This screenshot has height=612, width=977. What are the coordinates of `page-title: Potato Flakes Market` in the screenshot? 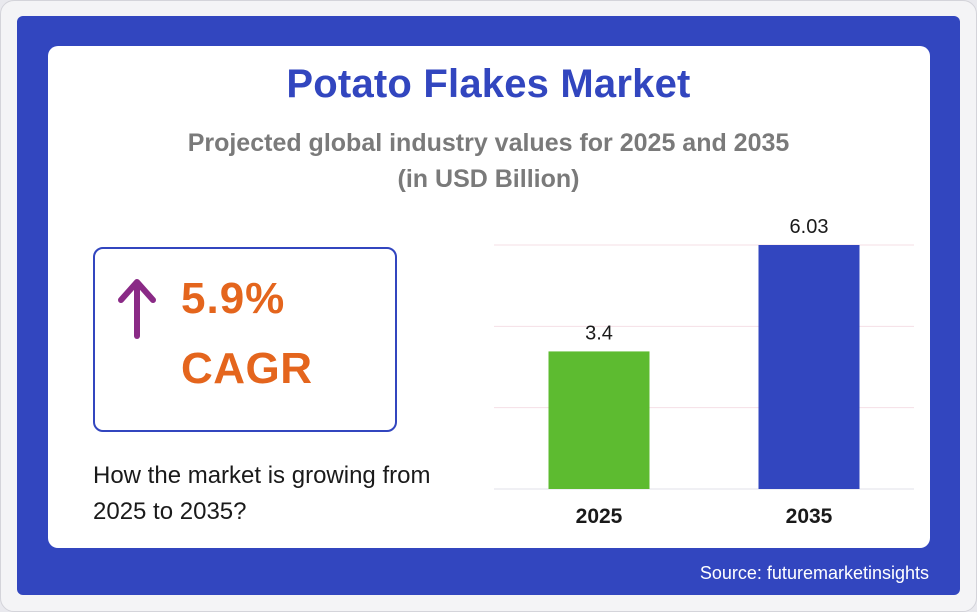 It's located at (488, 84).